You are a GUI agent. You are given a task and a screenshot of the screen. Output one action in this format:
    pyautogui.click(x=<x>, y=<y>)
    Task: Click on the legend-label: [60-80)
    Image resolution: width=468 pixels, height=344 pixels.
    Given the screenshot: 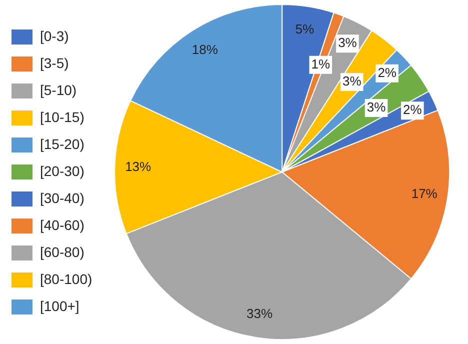 What is the action you would take?
    pyautogui.click(x=62, y=252)
    